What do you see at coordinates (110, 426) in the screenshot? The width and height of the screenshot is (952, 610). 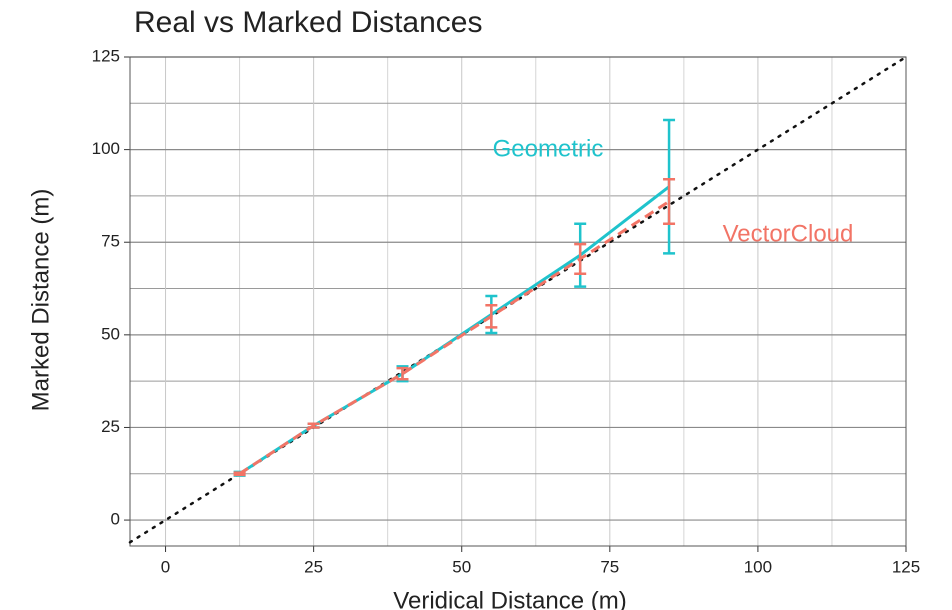 I see `y-tick-label: 25` at bounding box center [110, 426].